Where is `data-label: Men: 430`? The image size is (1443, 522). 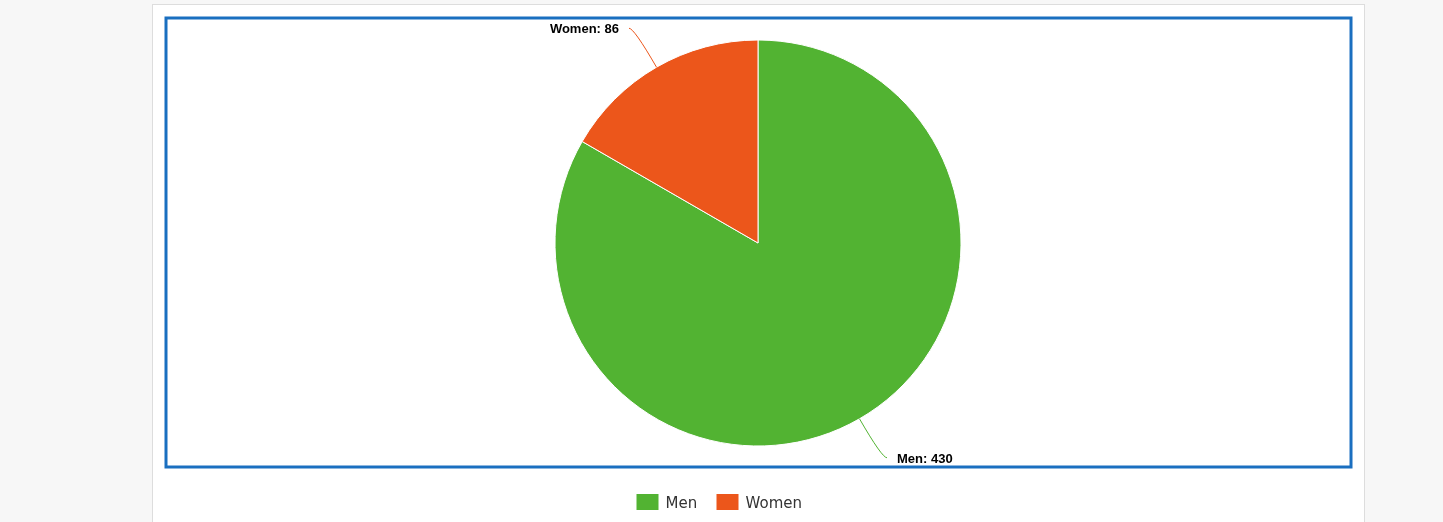 data-label: Men: 430 is located at coordinates (925, 458).